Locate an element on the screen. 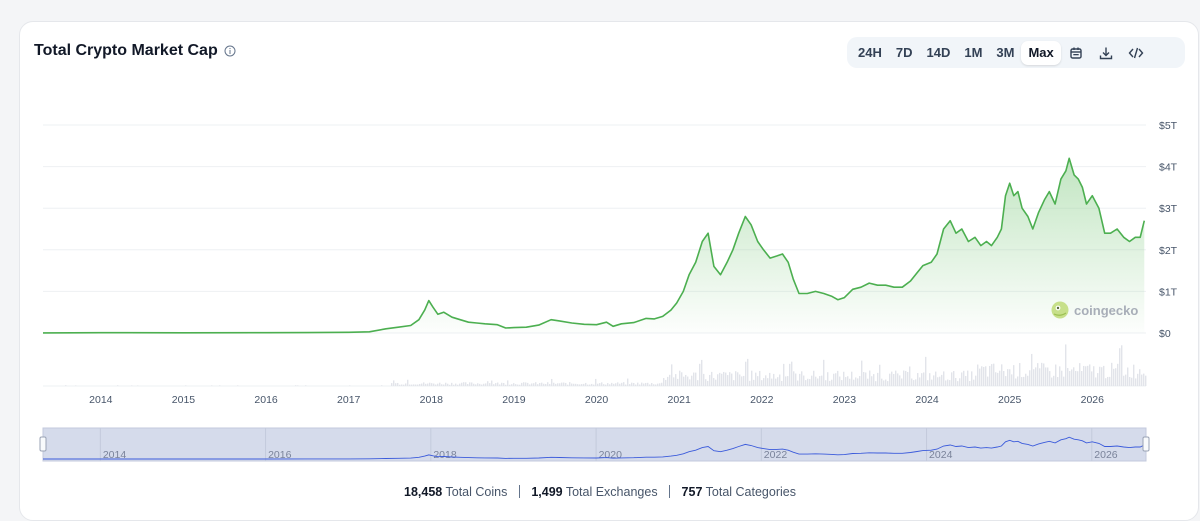  range-14d-button: 14D is located at coordinates (938, 52).